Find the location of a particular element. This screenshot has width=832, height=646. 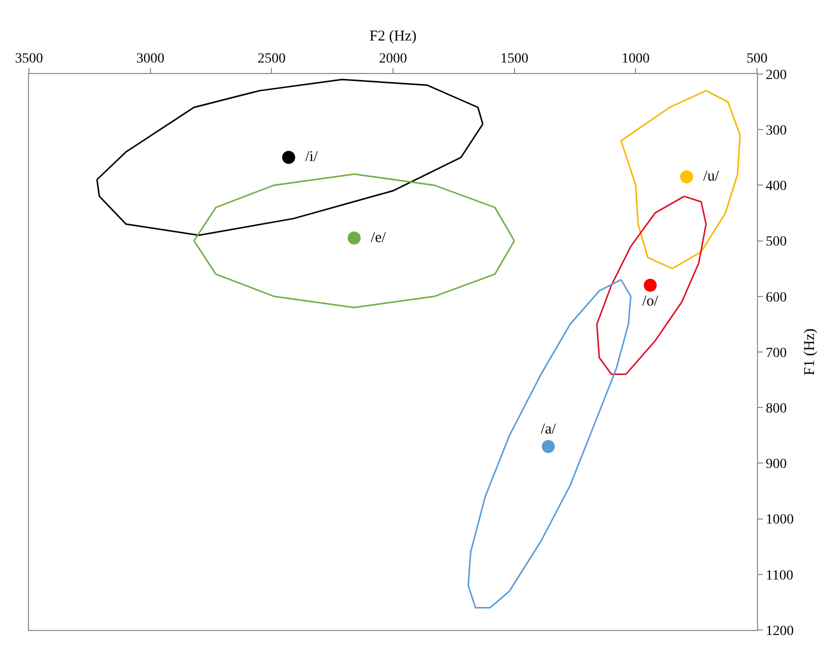

y-tick-label: 200 is located at coordinates (776, 75).